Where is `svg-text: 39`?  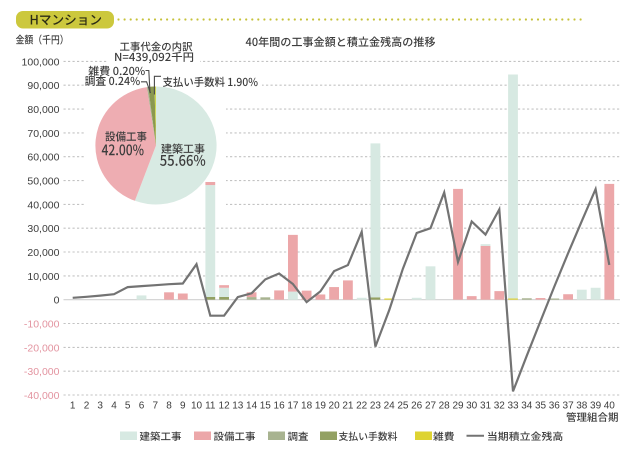 svg-text: 39 is located at coordinates (596, 406).